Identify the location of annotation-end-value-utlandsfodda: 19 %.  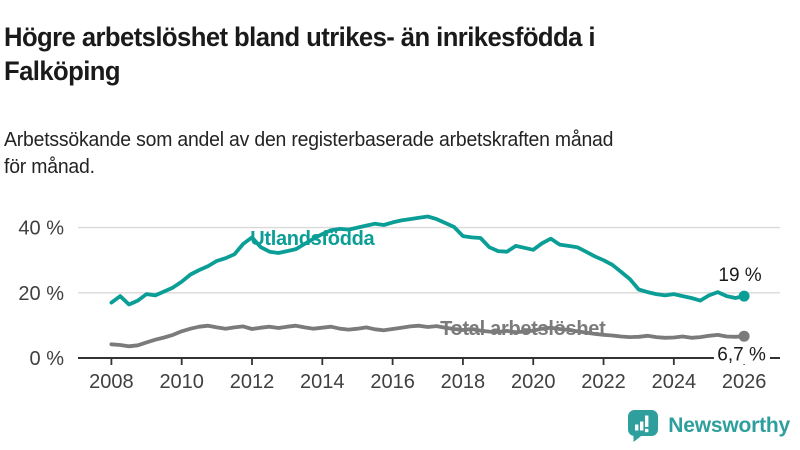
(739, 275).